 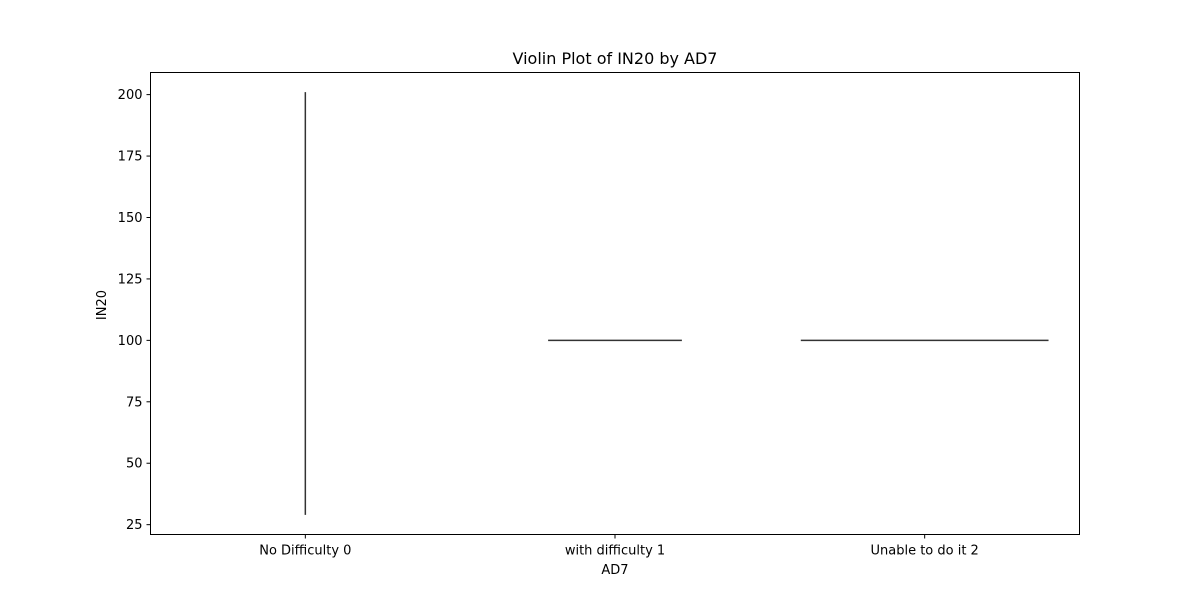 What do you see at coordinates (130, 341) in the screenshot?
I see `y-tick-label: 100` at bounding box center [130, 341].